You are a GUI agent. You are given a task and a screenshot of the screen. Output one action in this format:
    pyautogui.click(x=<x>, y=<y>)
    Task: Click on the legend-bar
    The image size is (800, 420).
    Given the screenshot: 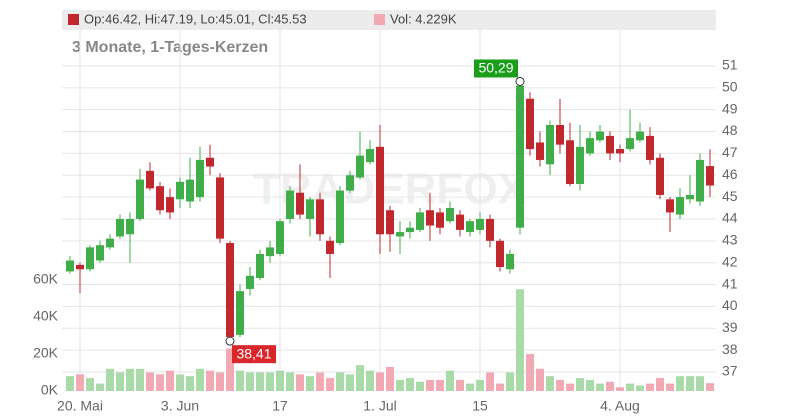 What is the action you would take?
    pyautogui.click(x=389, y=20)
    